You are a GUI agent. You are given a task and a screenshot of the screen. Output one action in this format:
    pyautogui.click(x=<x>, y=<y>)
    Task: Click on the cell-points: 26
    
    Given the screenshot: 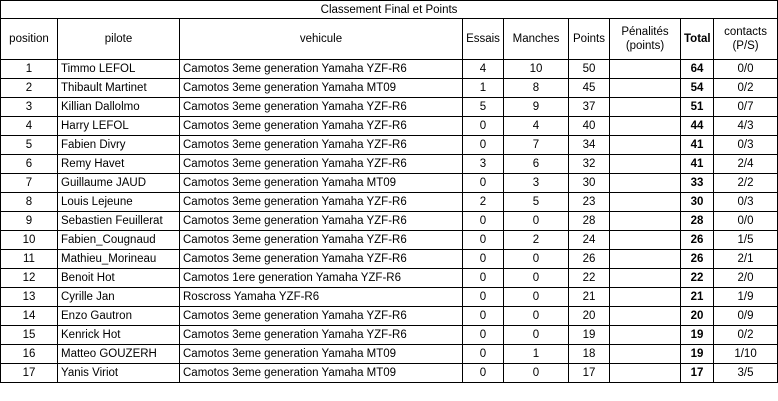 What is the action you would take?
    pyautogui.click(x=589, y=259)
    